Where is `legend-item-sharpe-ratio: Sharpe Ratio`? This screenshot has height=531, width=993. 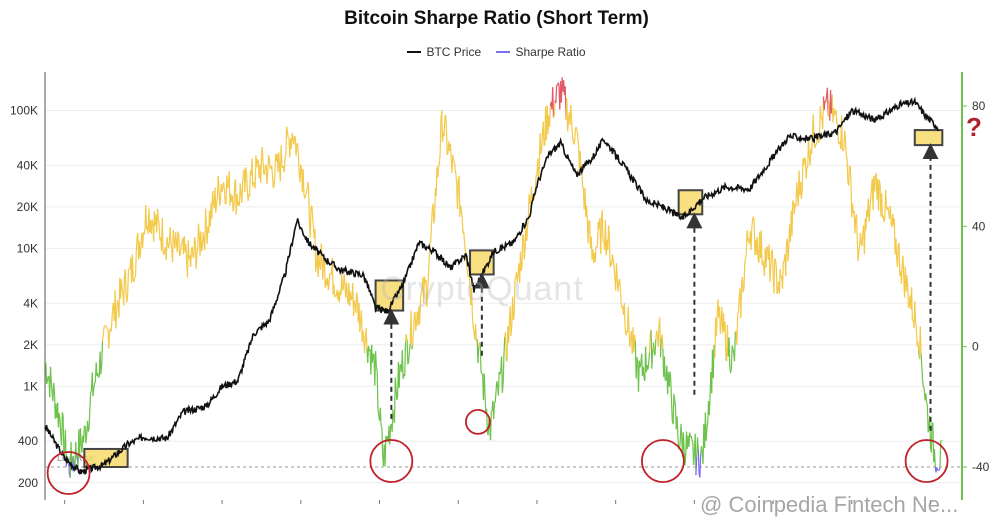 legend-item-sharpe-ratio: Sharpe Ratio is located at coordinates (541, 52).